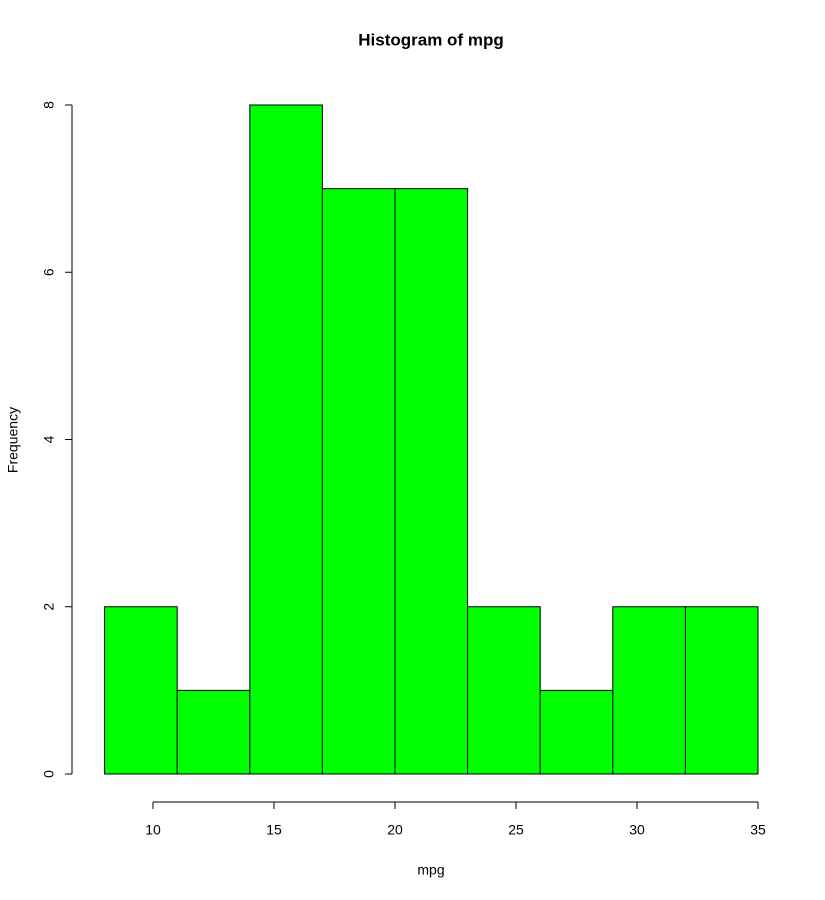 Image resolution: width=825 pixels, height=900 pixels. What do you see at coordinates (153, 830) in the screenshot?
I see `x-tick-label: 10` at bounding box center [153, 830].